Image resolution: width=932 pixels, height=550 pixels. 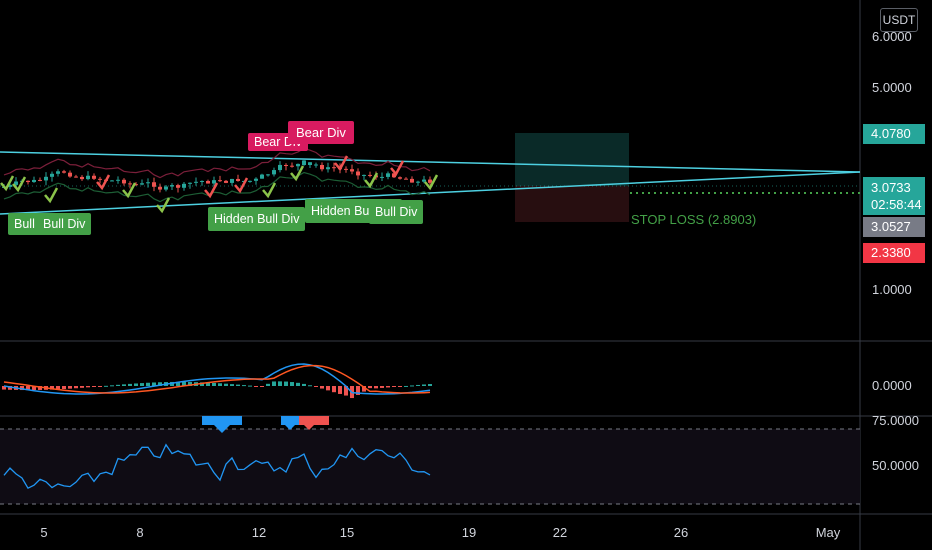 I want to click on lower-trendline, so click(x=430, y=193).